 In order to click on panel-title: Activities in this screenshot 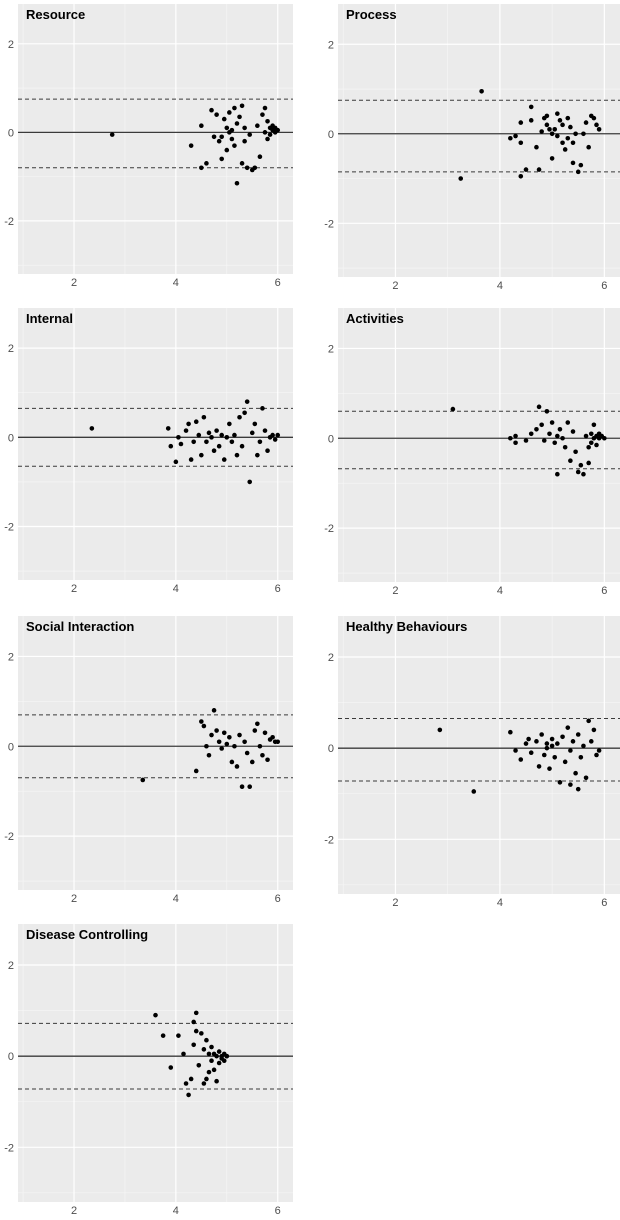, I will do `click(375, 318)`.